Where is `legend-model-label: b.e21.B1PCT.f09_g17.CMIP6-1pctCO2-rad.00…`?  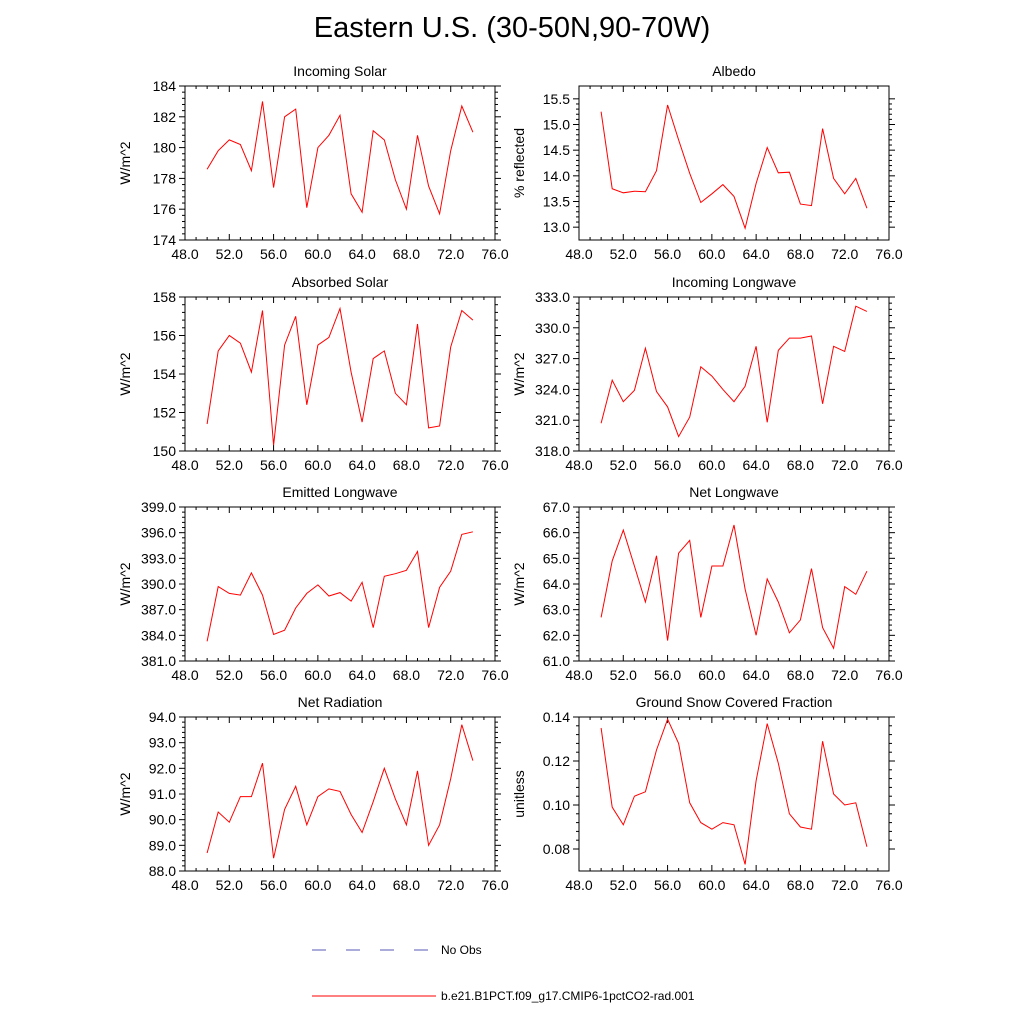 legend-model-label: b.e21.B1PCT.f09_g17.CMIP6-1pctCO2-rad.00… is located at coordinates (568, 996).